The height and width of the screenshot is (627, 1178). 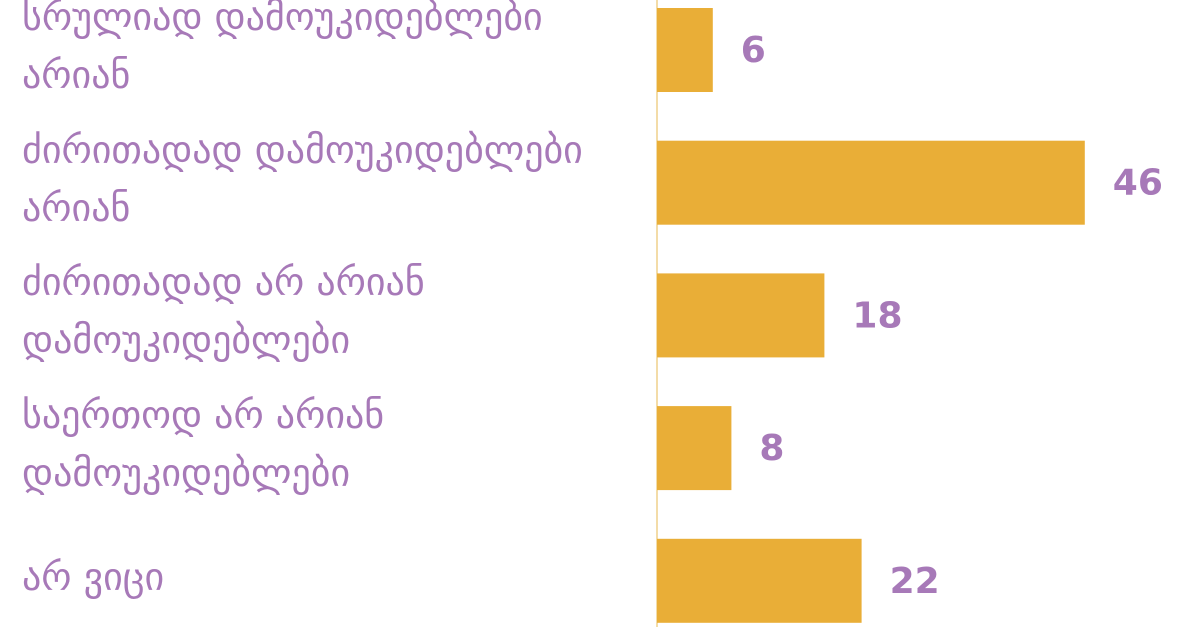 I want to click on category-label: ძირითადად არ არიან დამოუკიდებლები, so click(x=223, y=311).